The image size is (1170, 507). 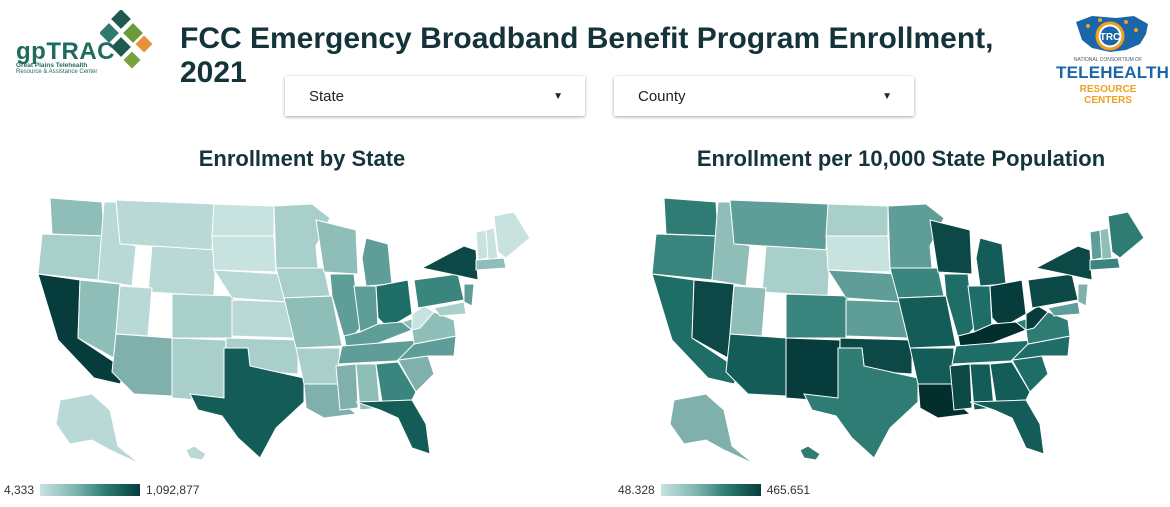 What do you see at coordinates (1108, 95) in the screenshot?
I see `trc-resource-label: RESOURCE CENTERS` at bounding box center [1108, 95].